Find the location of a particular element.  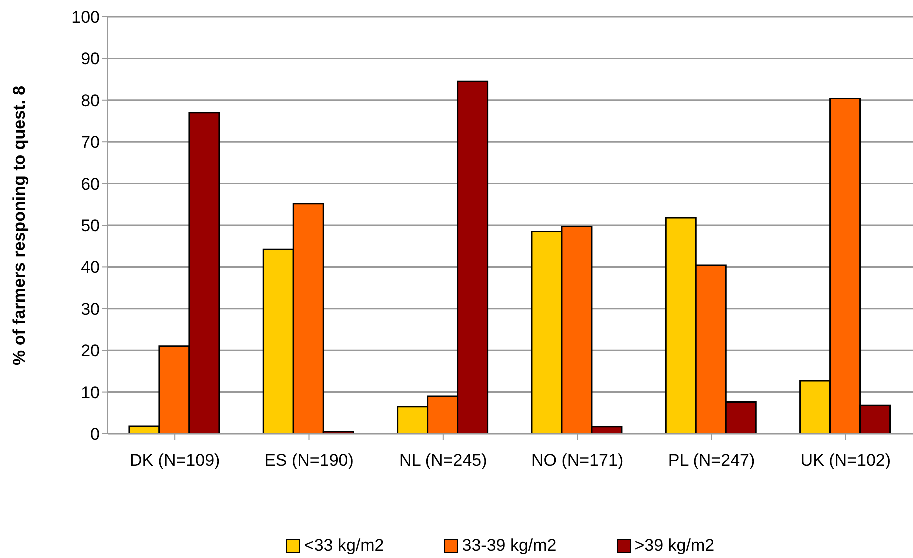

y-tick-label: 80 is located at coordinates (90, 100).